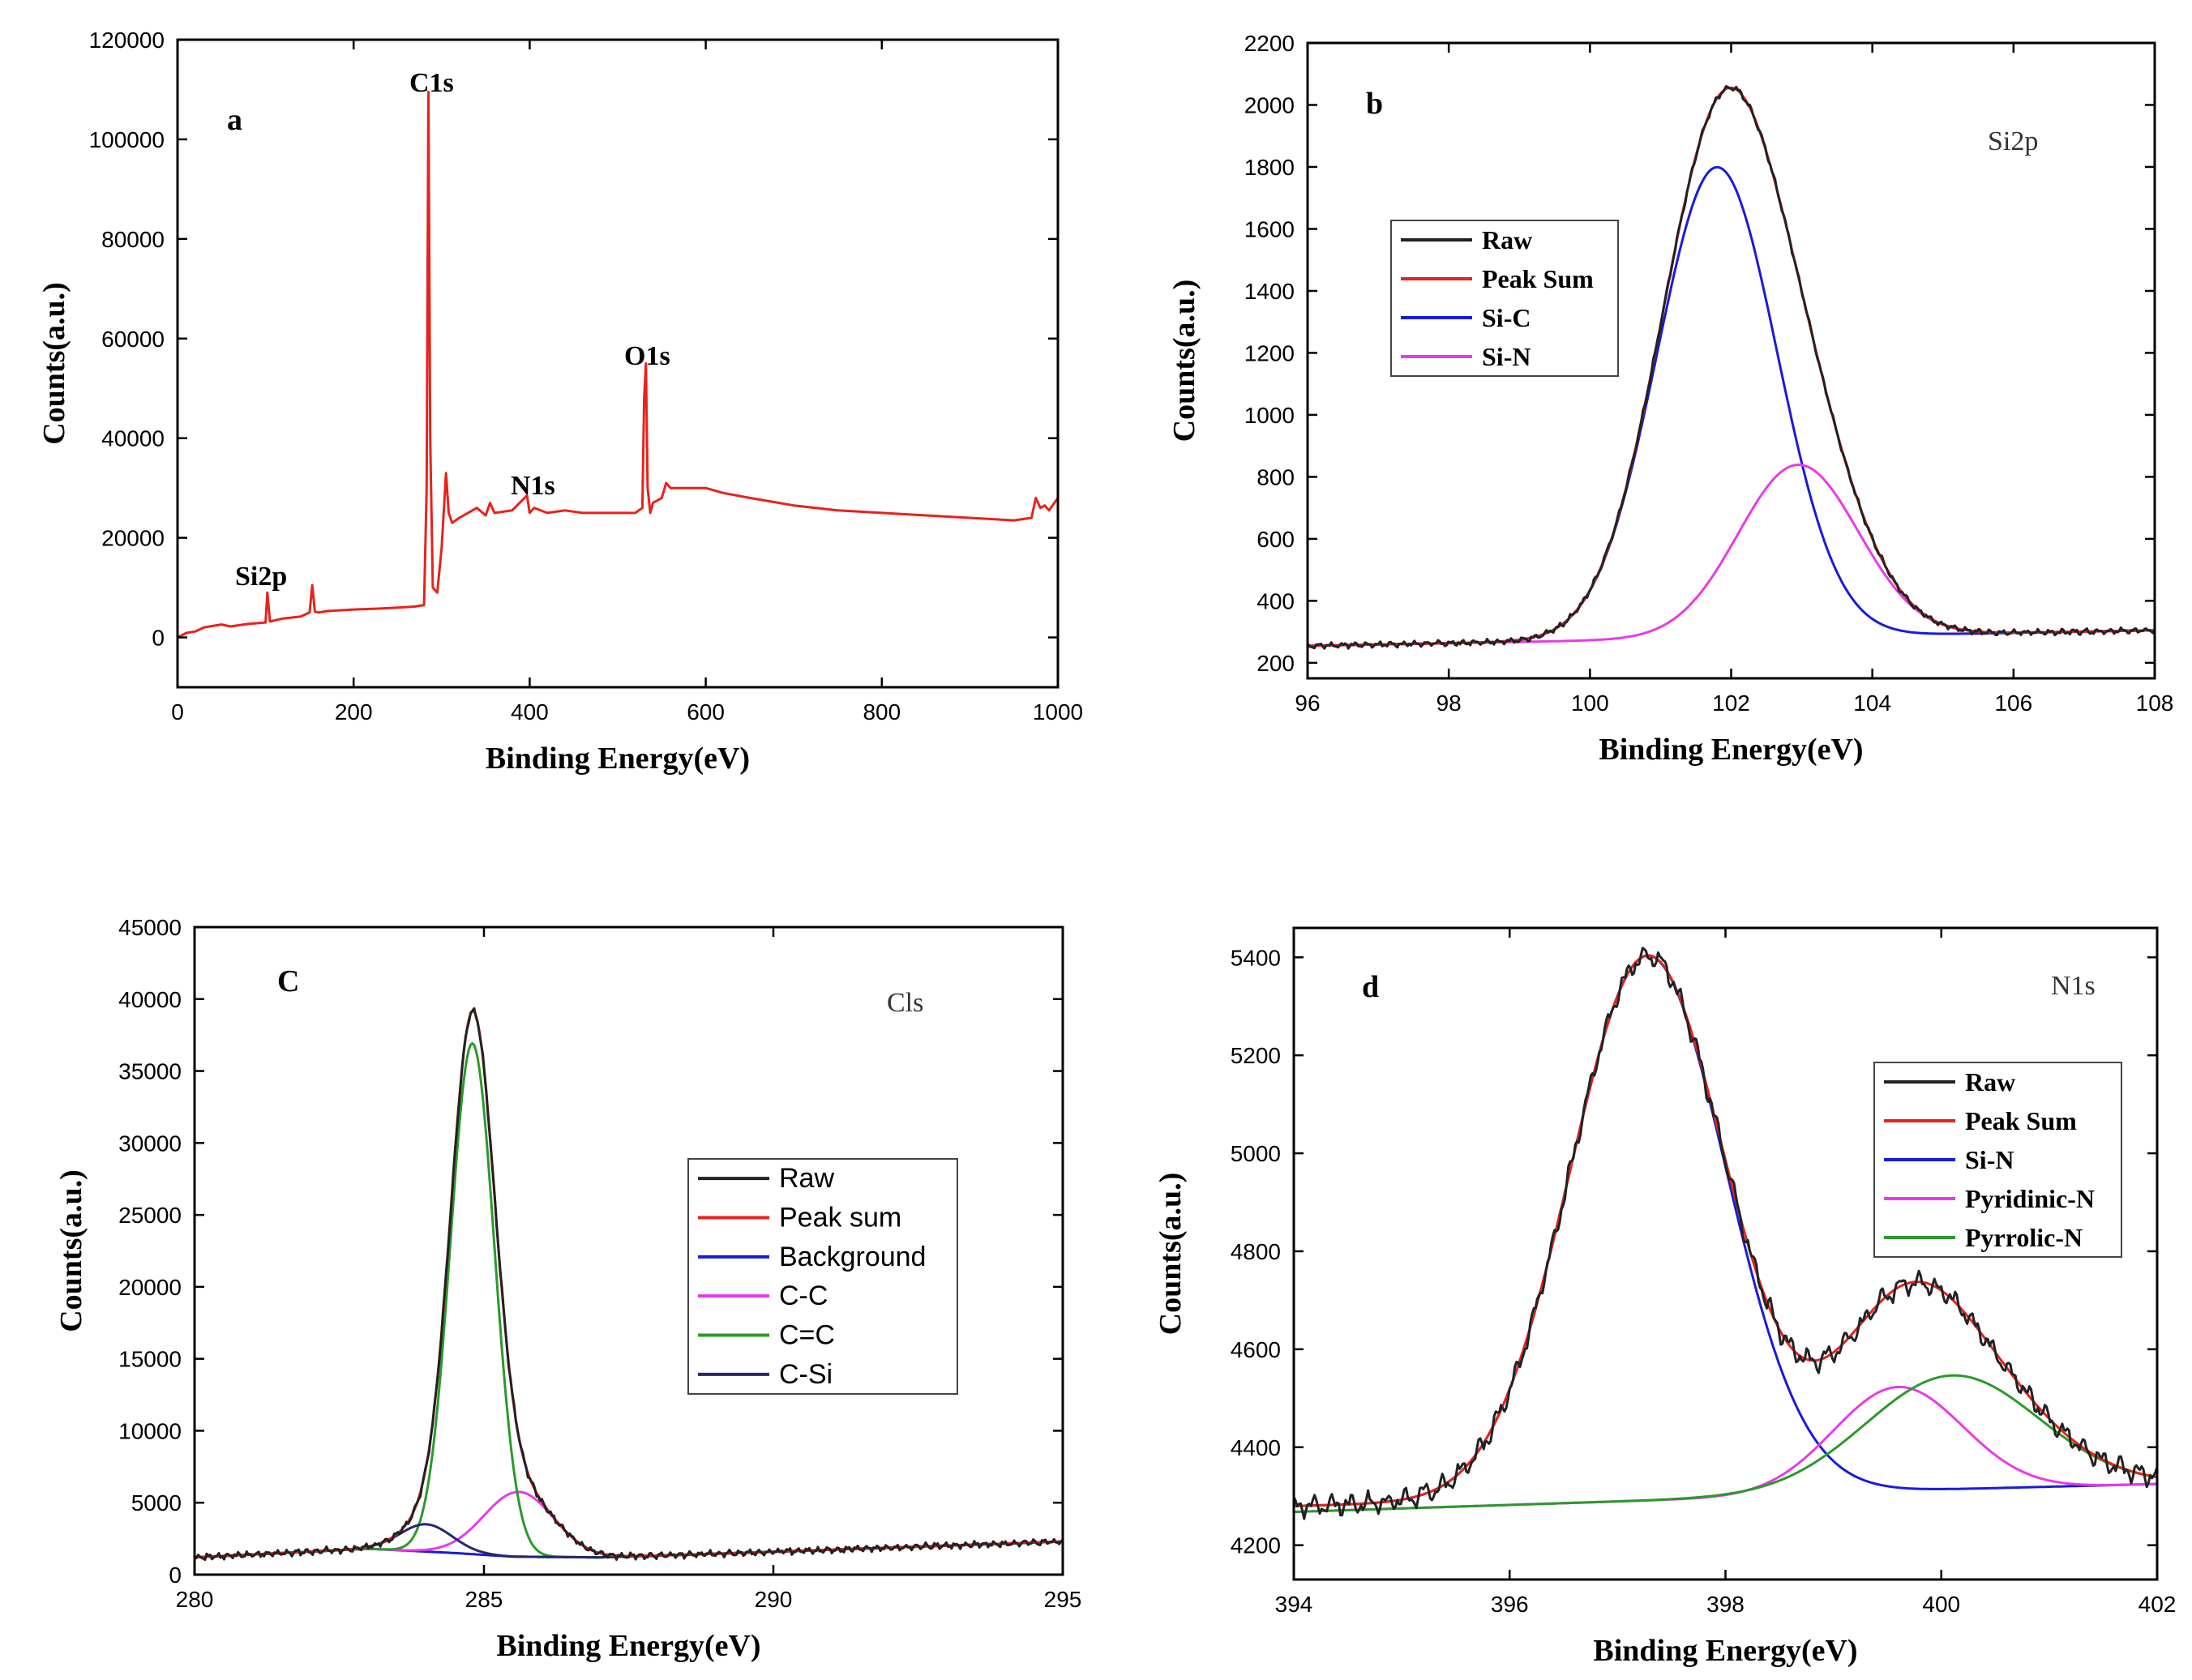 The image size is (2192, 1680). I want to click on y-tick-label: 60000, so click(133, 339).